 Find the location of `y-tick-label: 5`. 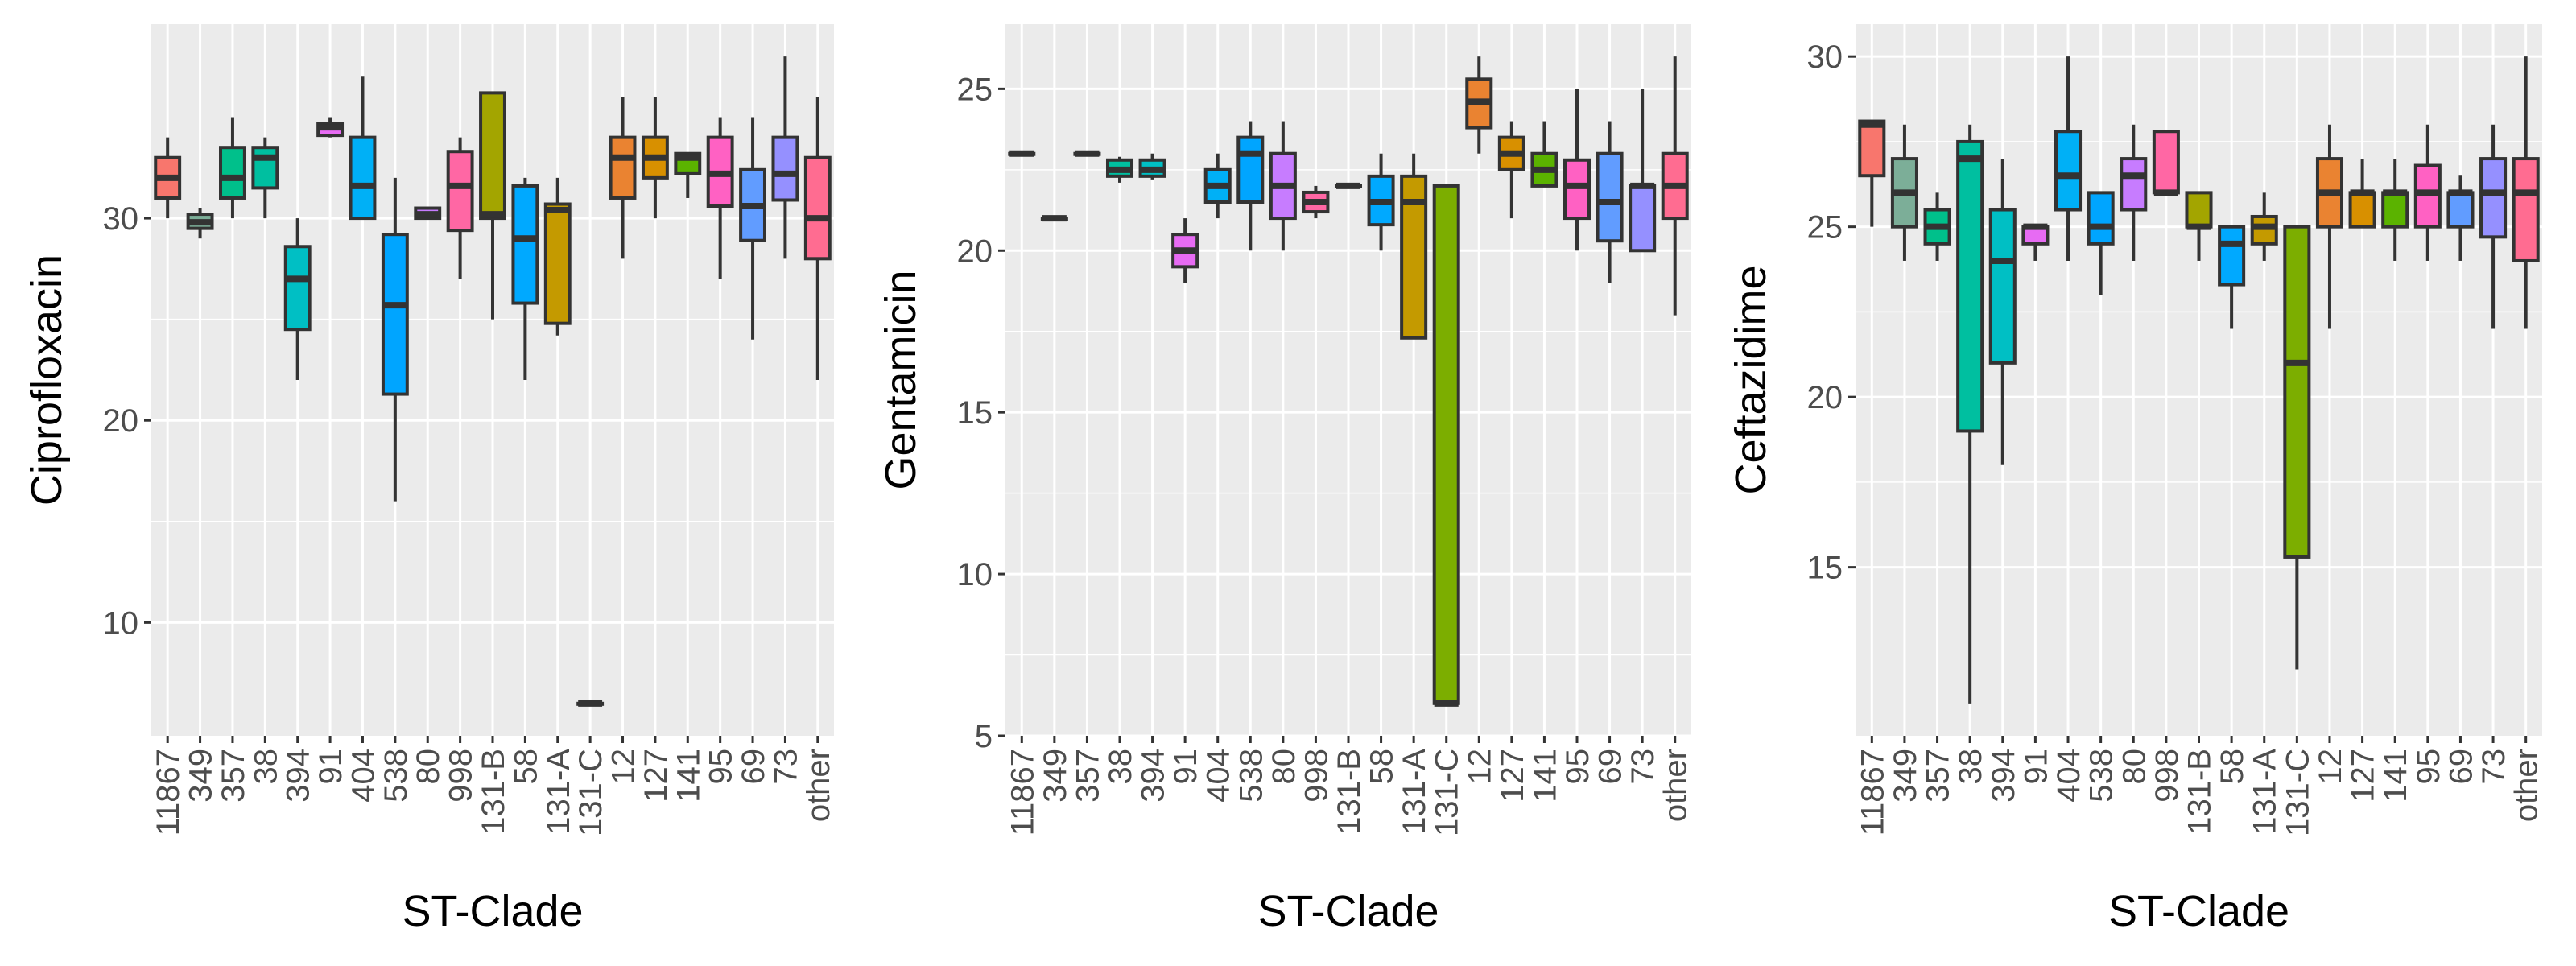

y-tick-label: 5 is located at coordinates (984, 736).